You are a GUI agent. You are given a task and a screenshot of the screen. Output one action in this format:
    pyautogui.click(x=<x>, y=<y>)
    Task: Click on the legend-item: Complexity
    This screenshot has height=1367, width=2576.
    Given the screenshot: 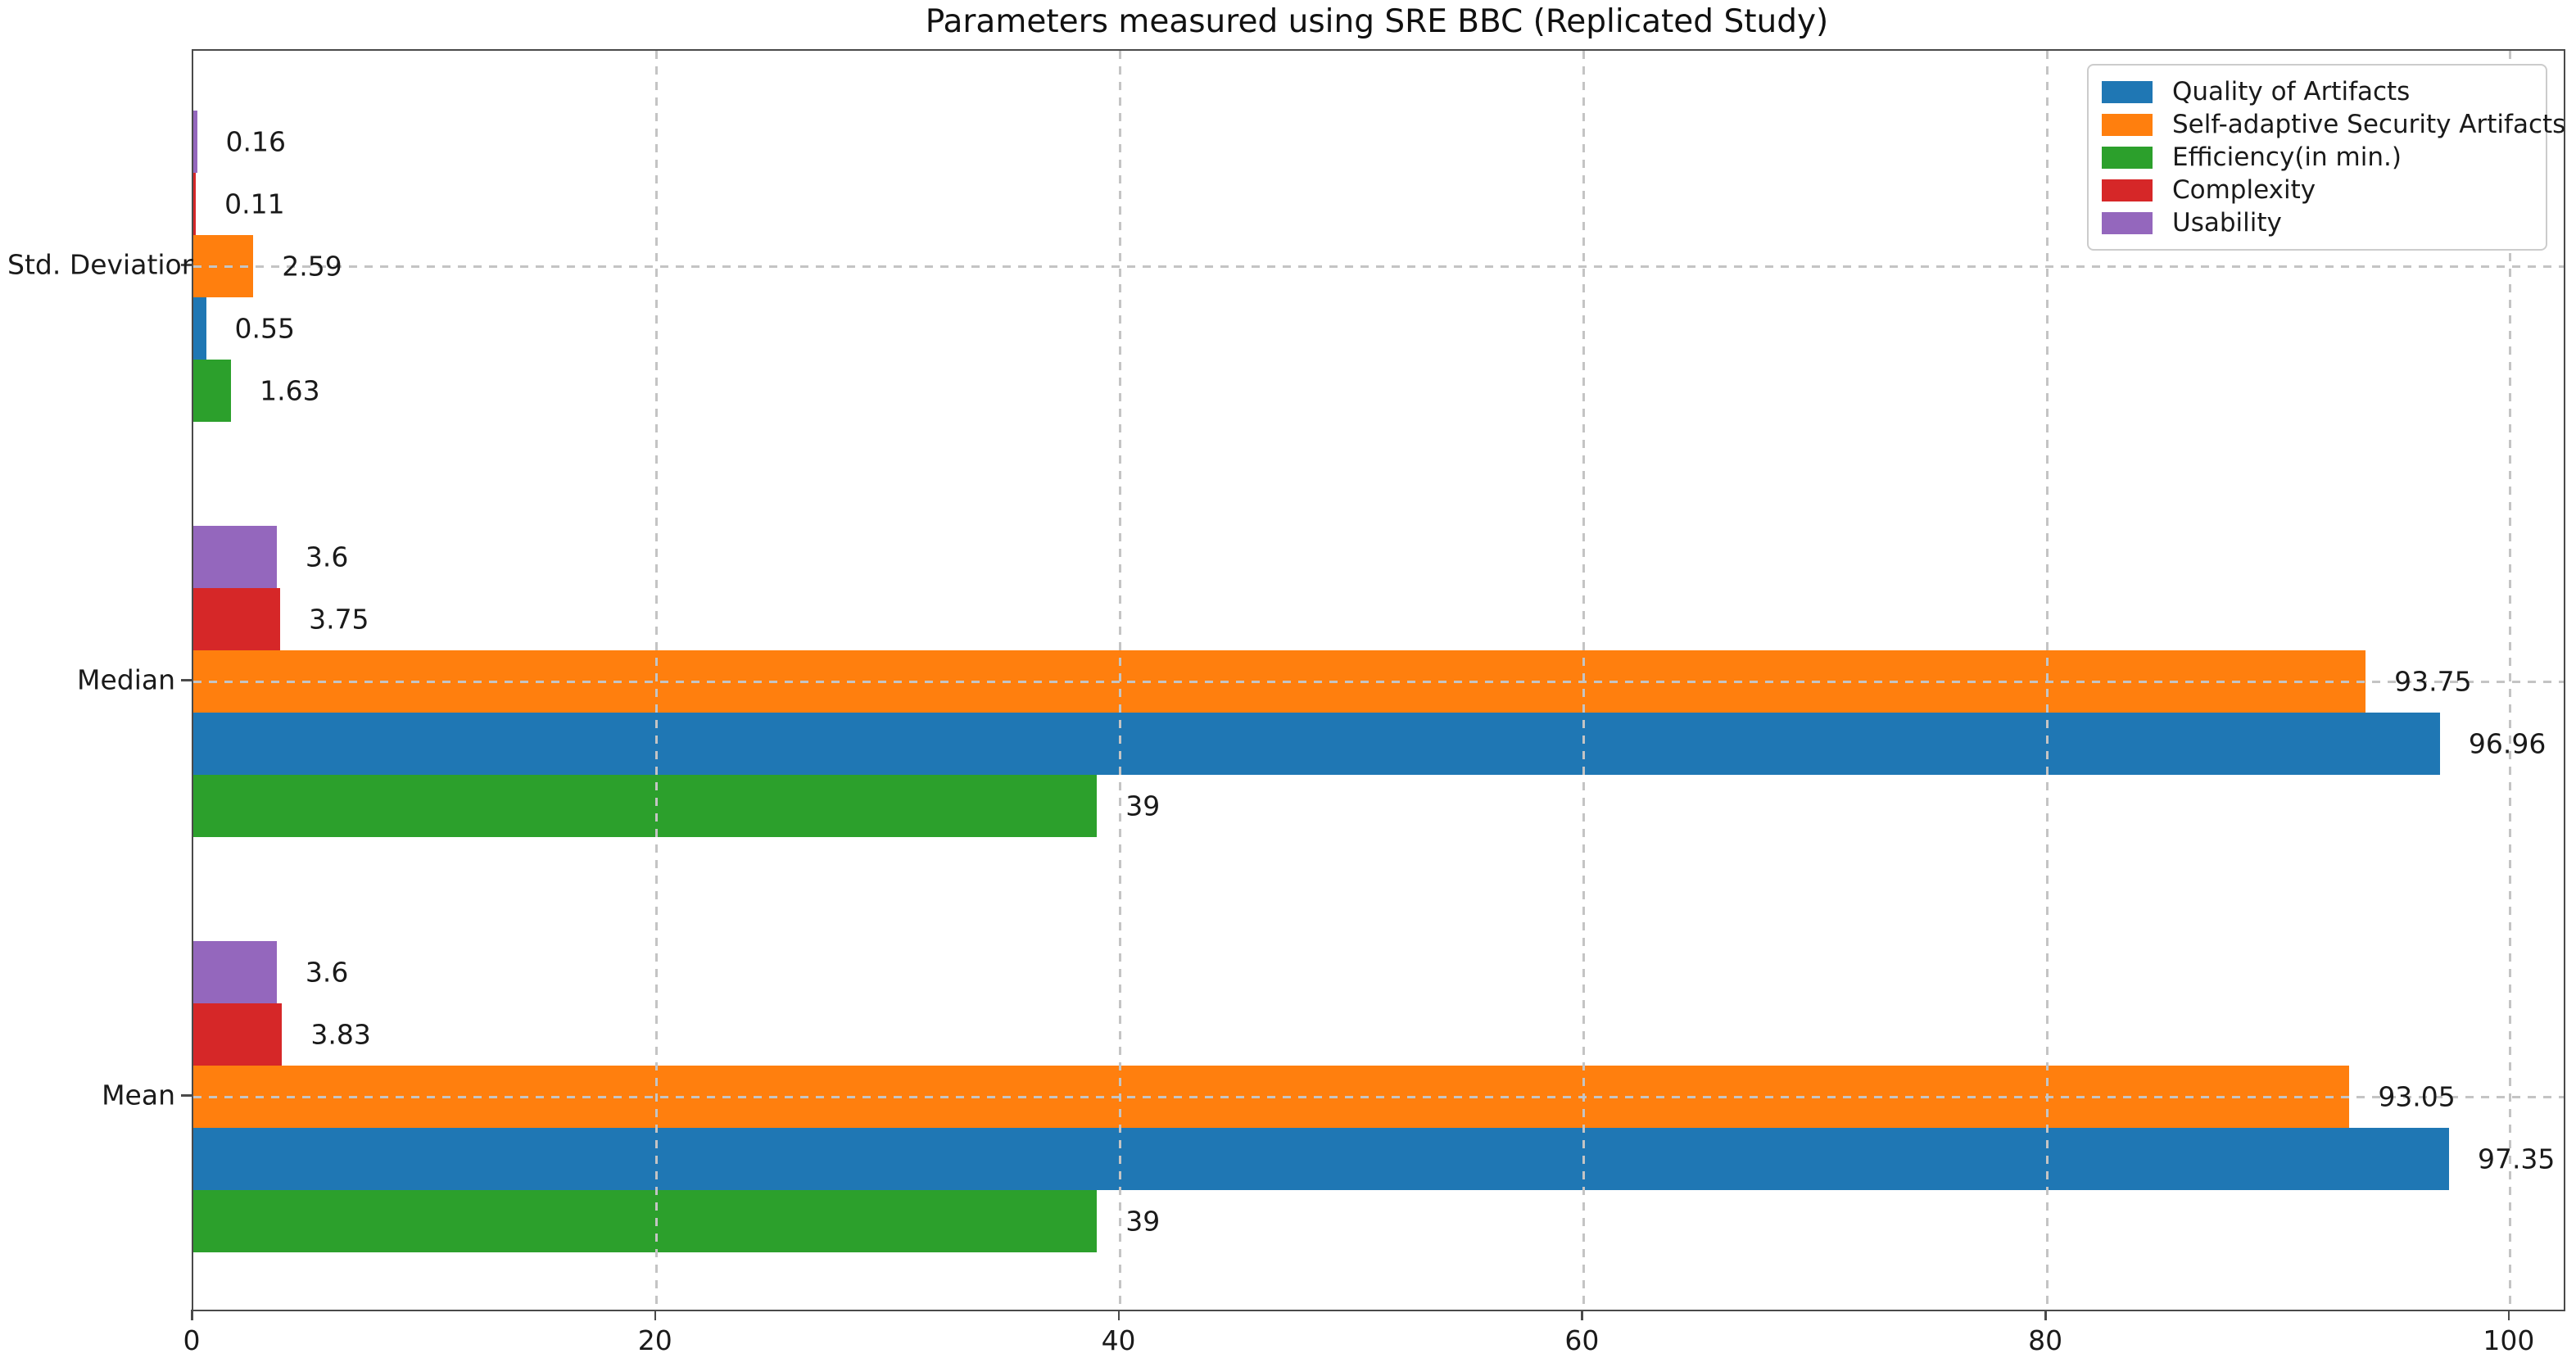 What is the action you would take?
    pyautogui.click(x=2324, y=190)
    